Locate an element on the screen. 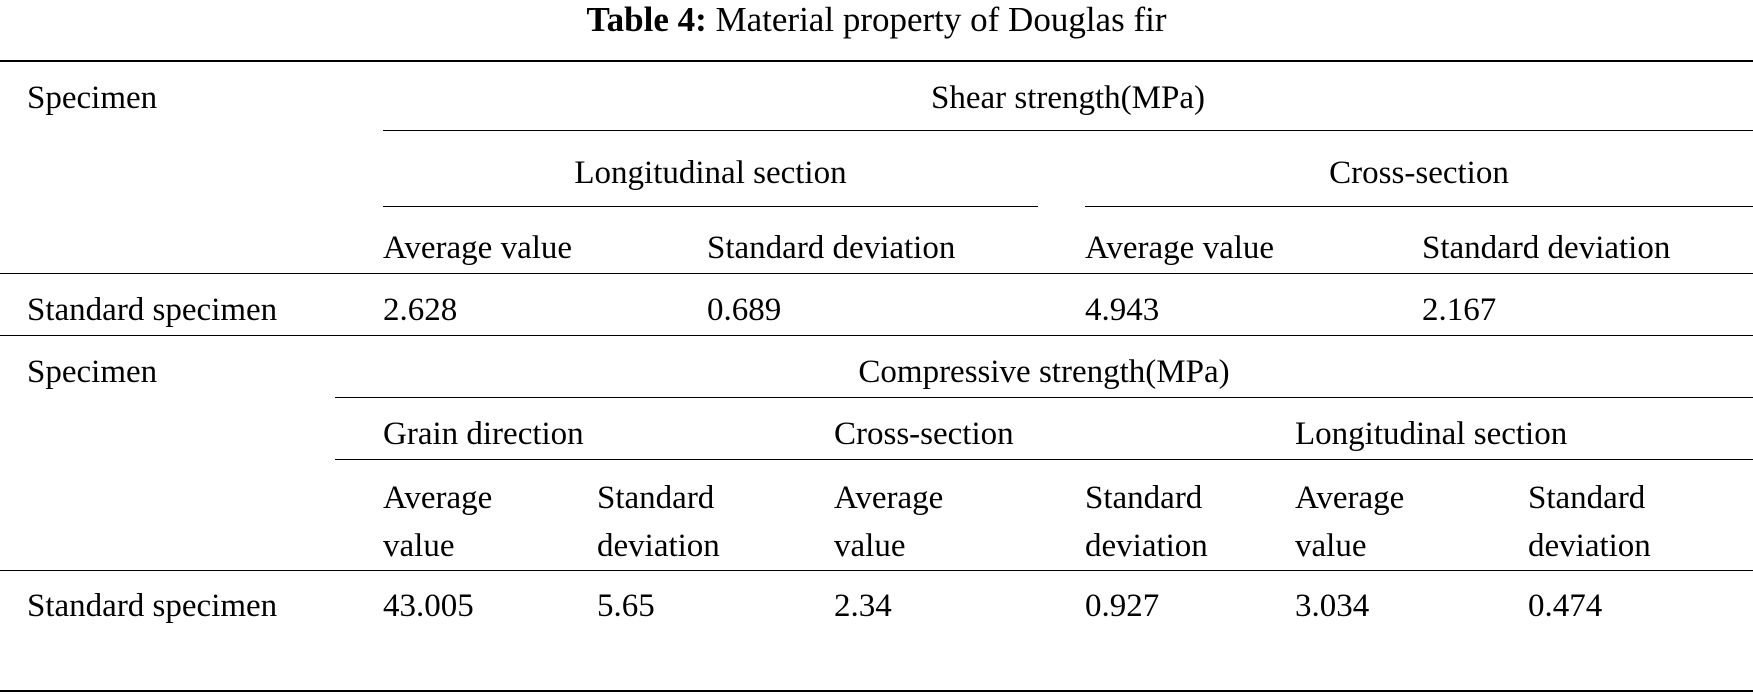 This screenshot has width=1753, height=694. shear-section-rule-cross is located at coordinates (1419, 206).